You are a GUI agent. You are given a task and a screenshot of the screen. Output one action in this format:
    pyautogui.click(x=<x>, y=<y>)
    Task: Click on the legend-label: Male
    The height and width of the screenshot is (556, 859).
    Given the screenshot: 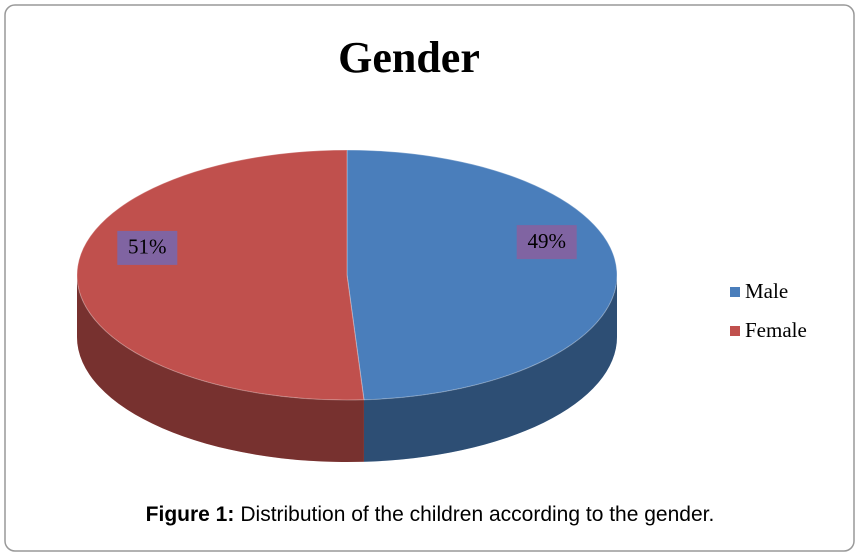 What is the action you would take?
    pyautogui.click(x=766, y=291)
    